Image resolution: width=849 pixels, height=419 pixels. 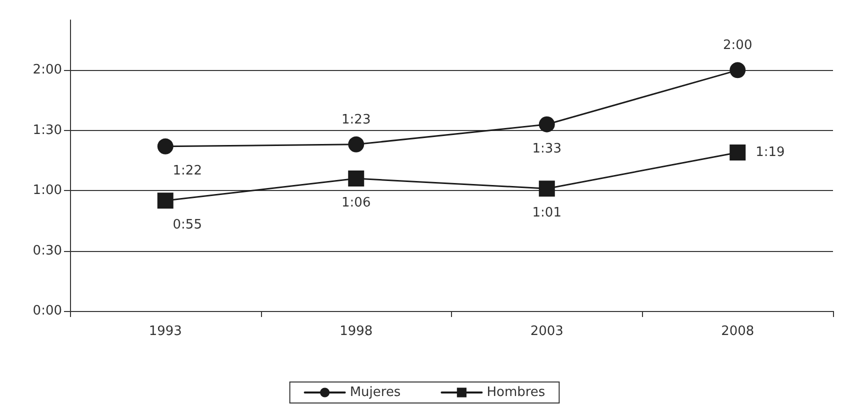 I want to click on y-tick-label: 1:00, so click(x=47, y=190).